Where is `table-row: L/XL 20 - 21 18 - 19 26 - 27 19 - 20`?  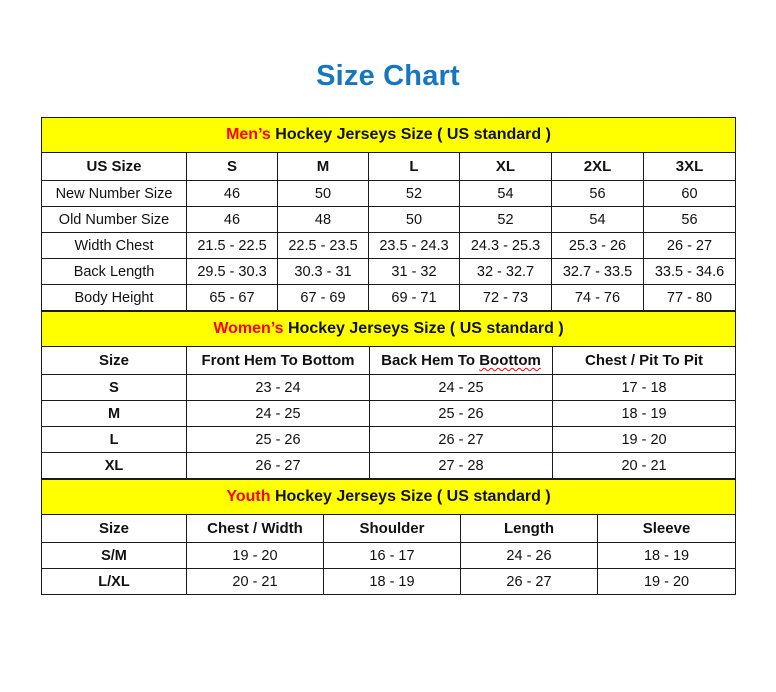 table-row: L/XL 20 - 21 18 - 19 26 - 27 19 - 20 is located at coordinates (389, 581).